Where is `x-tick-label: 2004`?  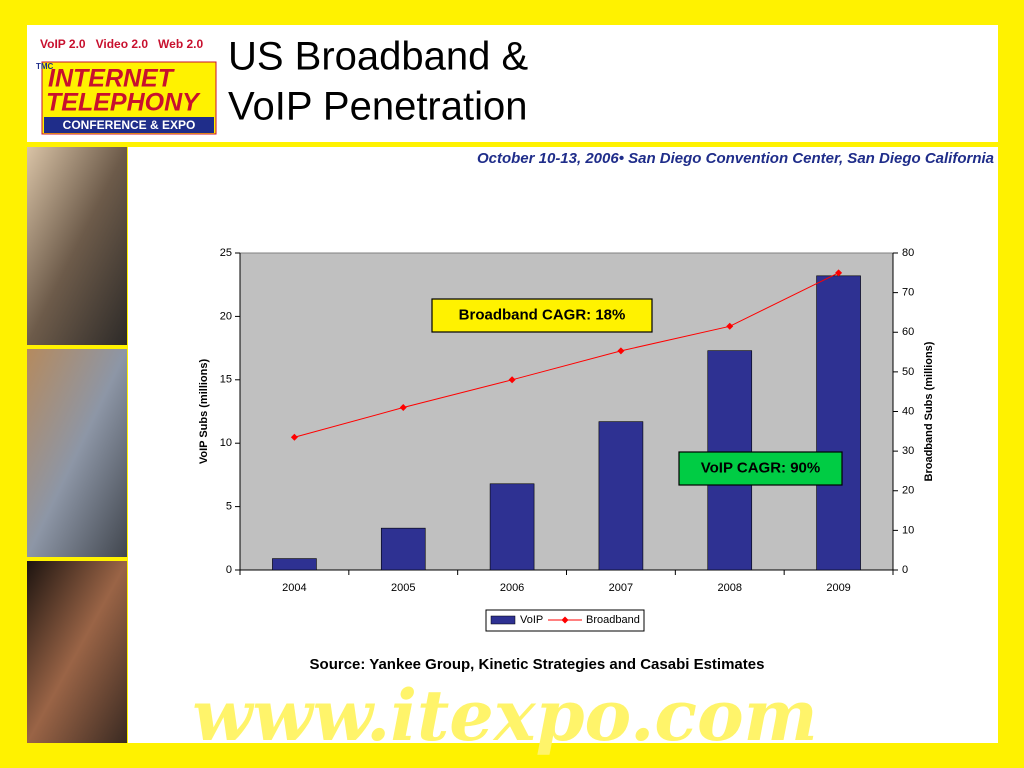
x-tick-label: 2004 is located at coordinates (294, 588).